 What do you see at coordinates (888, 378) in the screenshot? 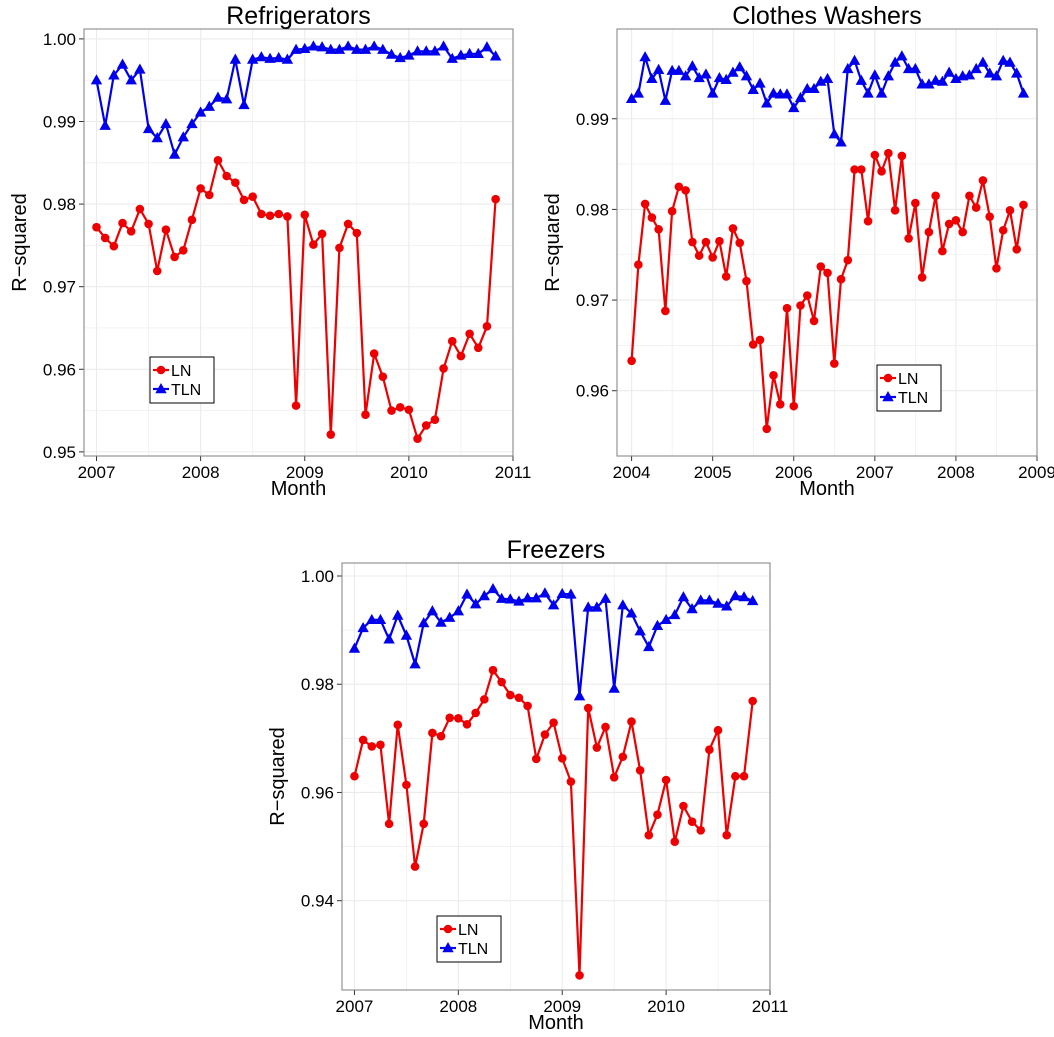
I see `legend-key-ln` at bounding box center [888, 378].